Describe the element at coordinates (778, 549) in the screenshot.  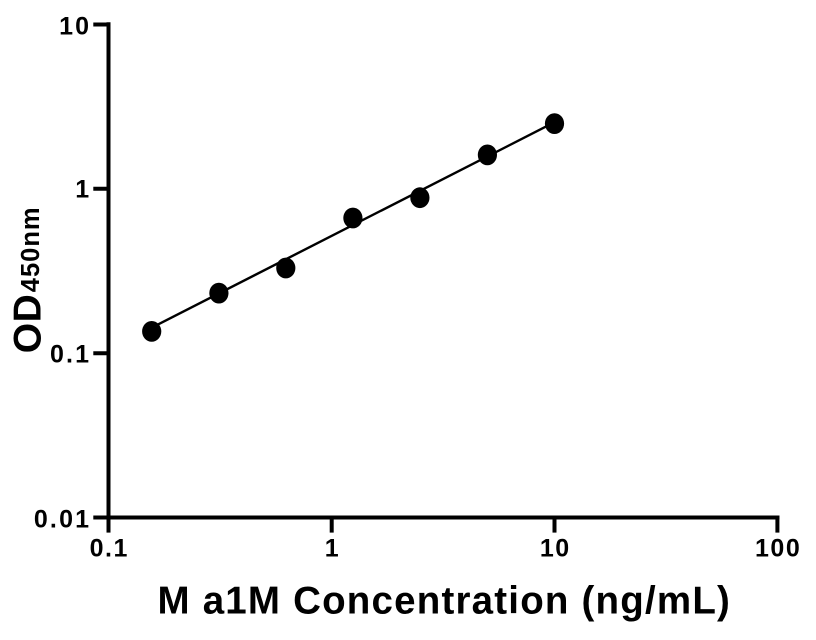
I see `svg-text: 100` at that location.